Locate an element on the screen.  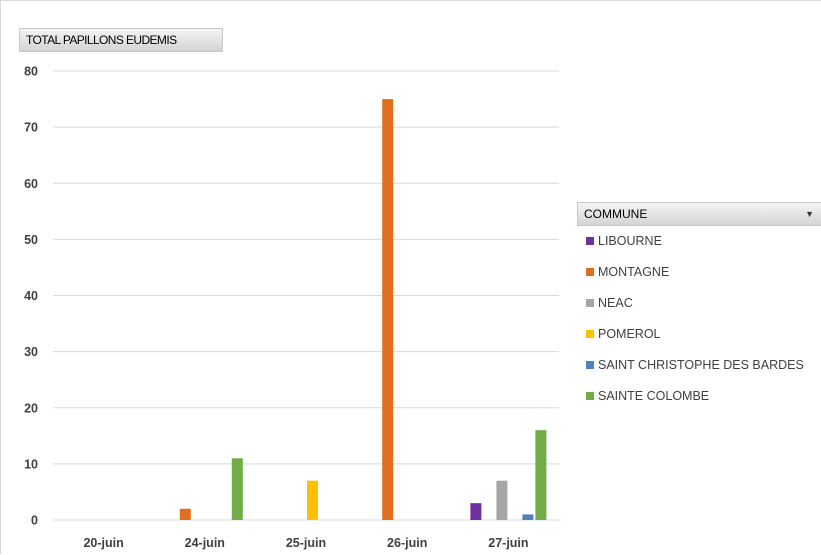
legend-item: NEAC is located at coordinates (695, 309).